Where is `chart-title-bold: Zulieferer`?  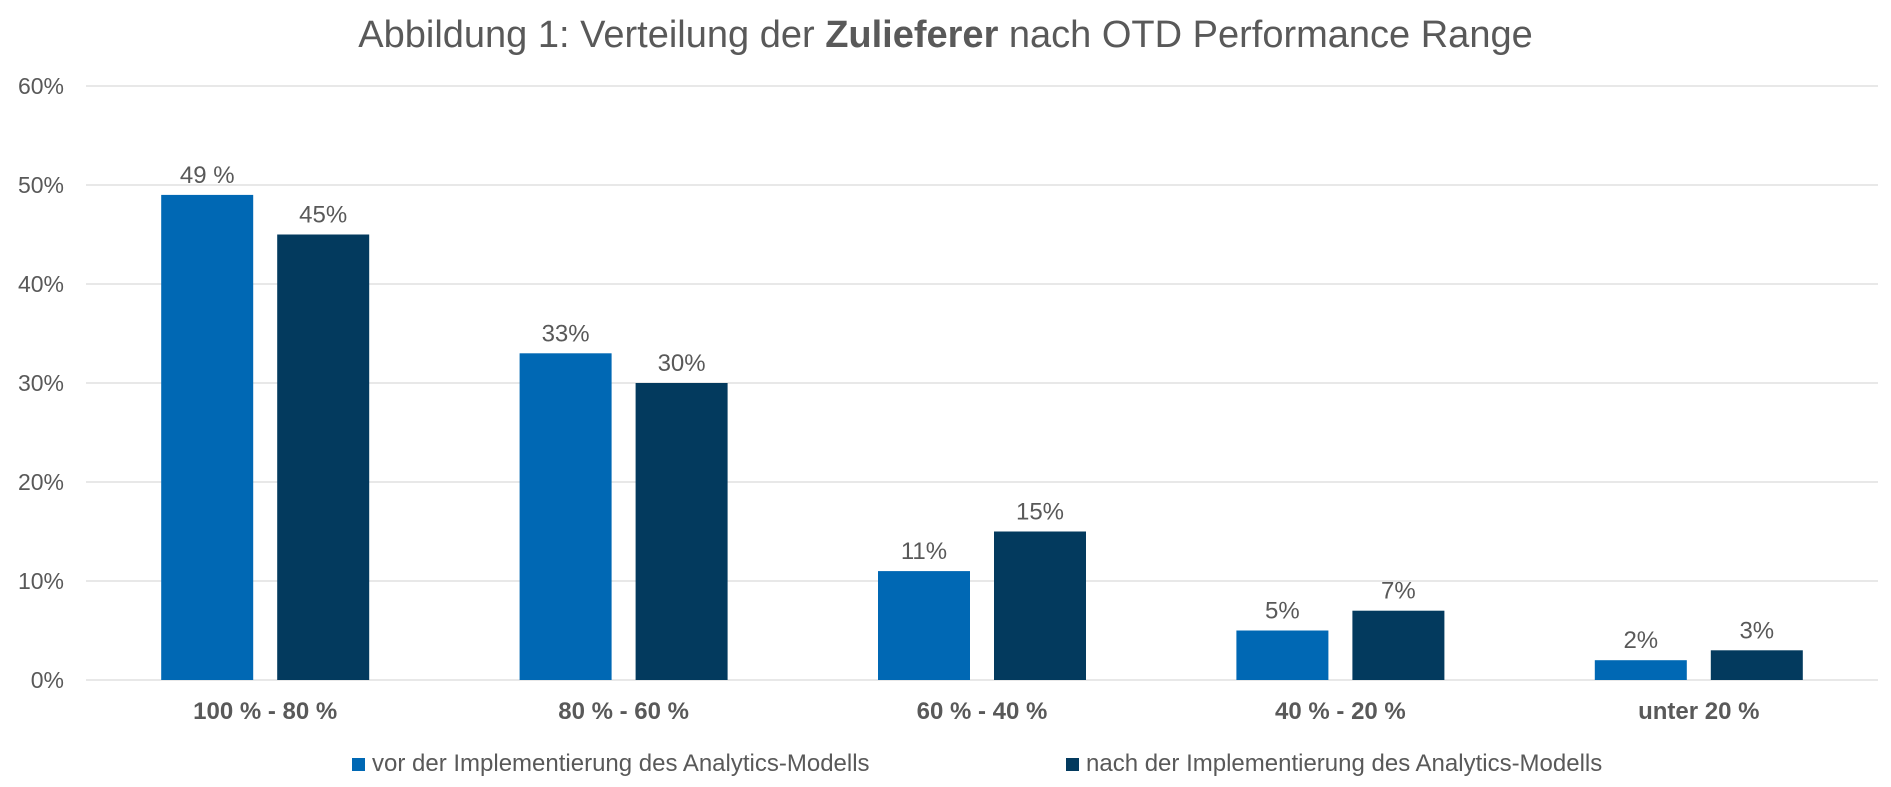 chart-title-bold: Zulieferer is located at coordinates (912, 35).